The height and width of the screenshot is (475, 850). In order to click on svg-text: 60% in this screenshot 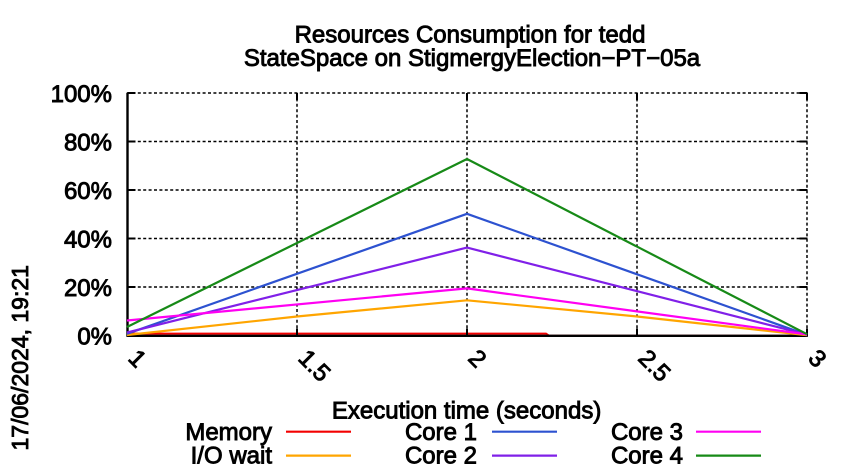, I will do `click(88, 191)`.